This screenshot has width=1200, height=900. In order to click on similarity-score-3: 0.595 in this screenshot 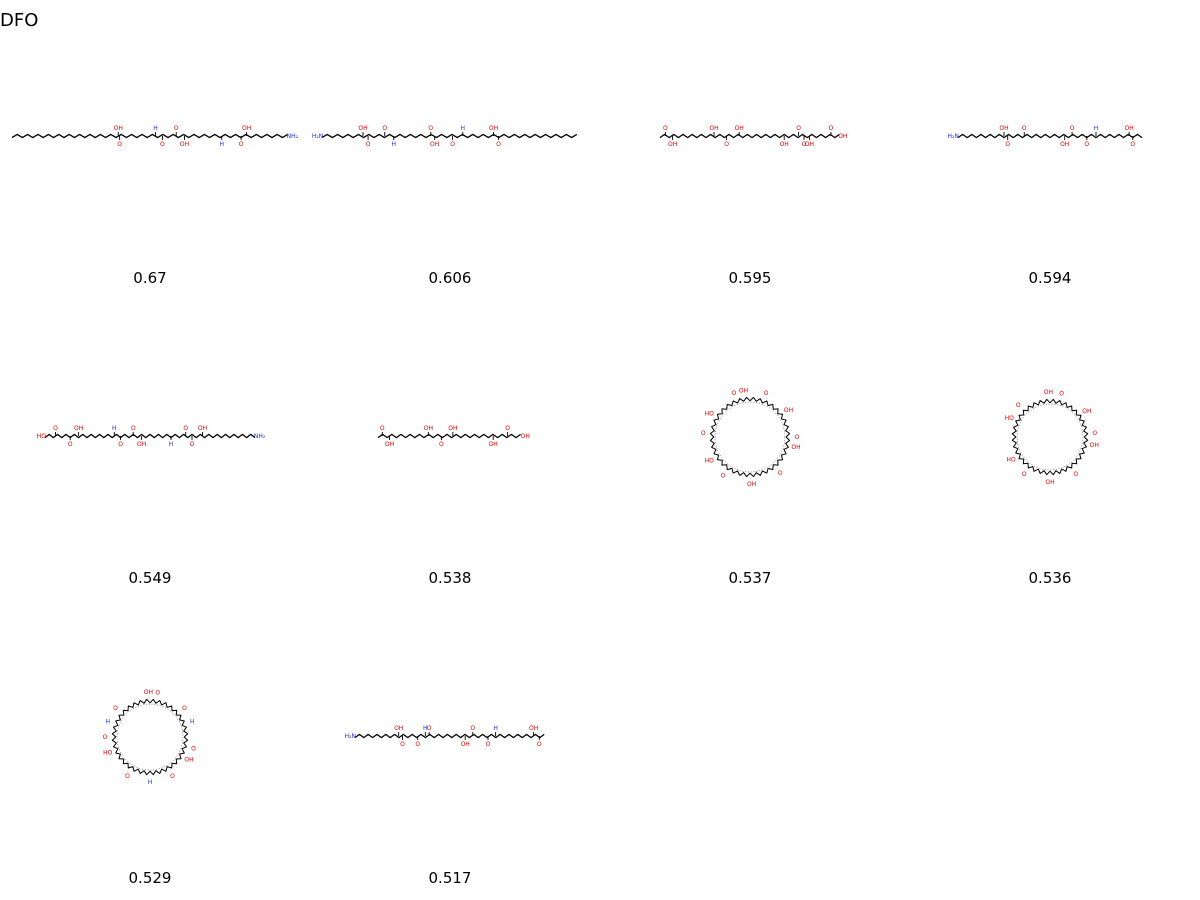, I will do `click(750, 278)`.